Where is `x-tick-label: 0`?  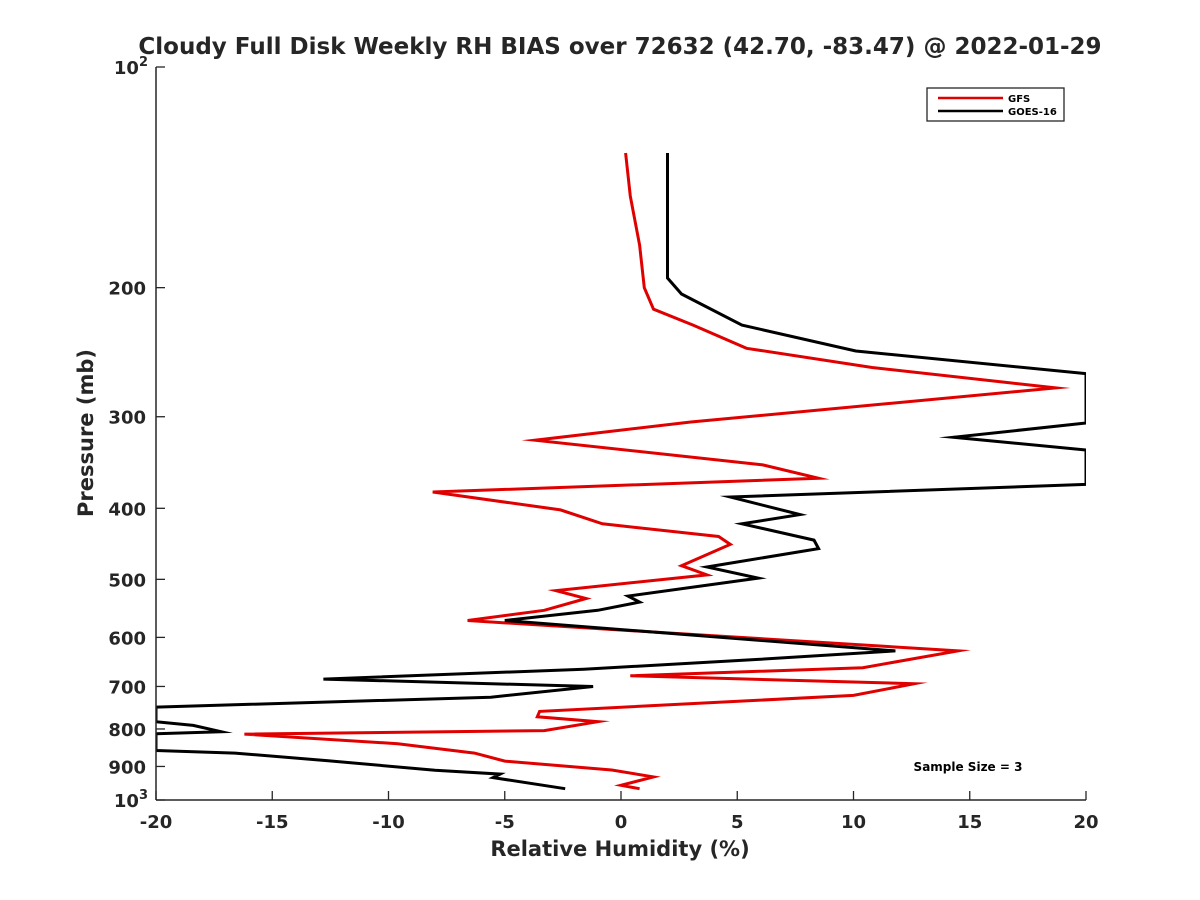 x-tick-label: 0 is located at coordinates (621, 822).